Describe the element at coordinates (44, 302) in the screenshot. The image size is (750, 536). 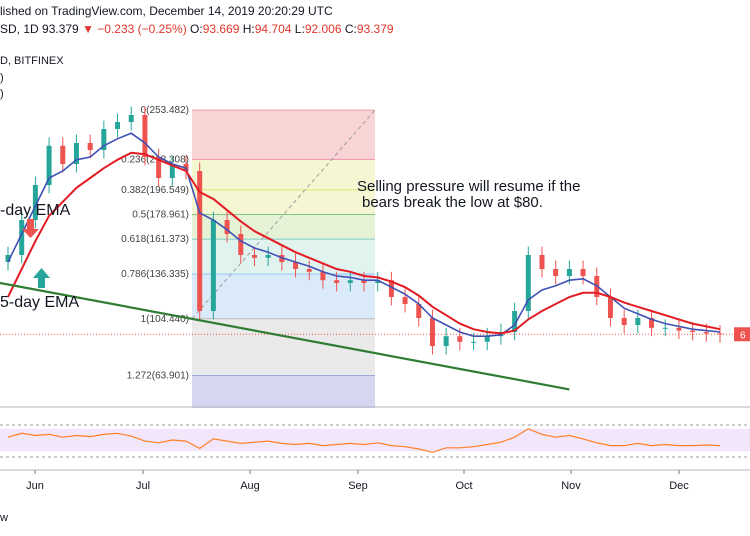
I see `ema-slow-text: -day EMA` at that location.